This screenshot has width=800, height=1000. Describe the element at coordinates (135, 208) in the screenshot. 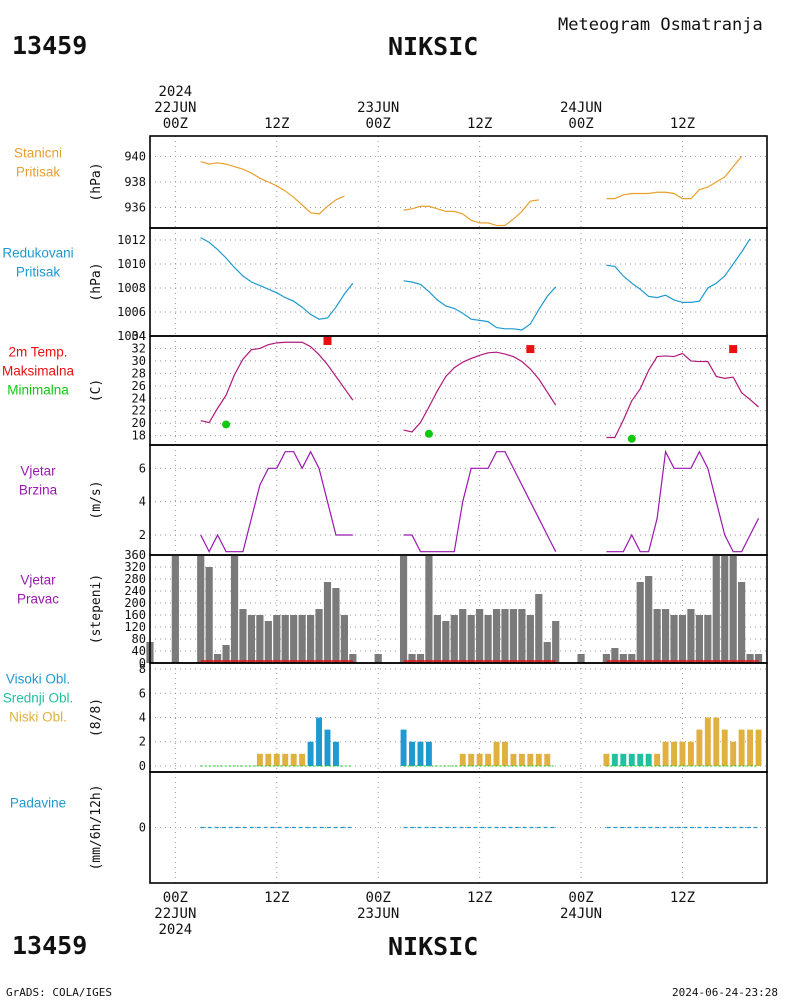

I see `y-tick-label: 936` at that location.